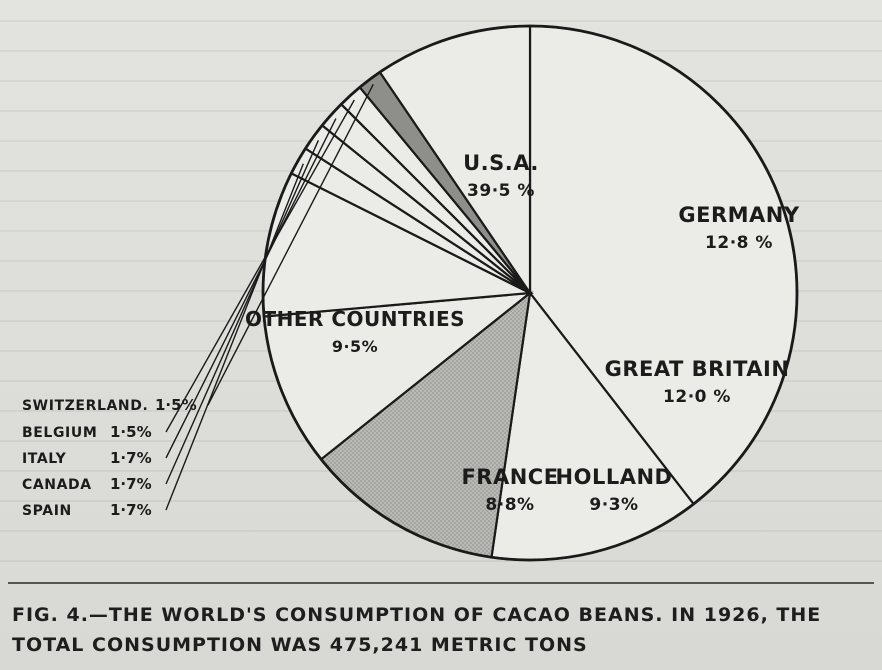 The image size is (882, 670). Describe the element at coordinates (59, 433) in the screenshot. I see `slice-label-belgium: BELGIUM` at that location.